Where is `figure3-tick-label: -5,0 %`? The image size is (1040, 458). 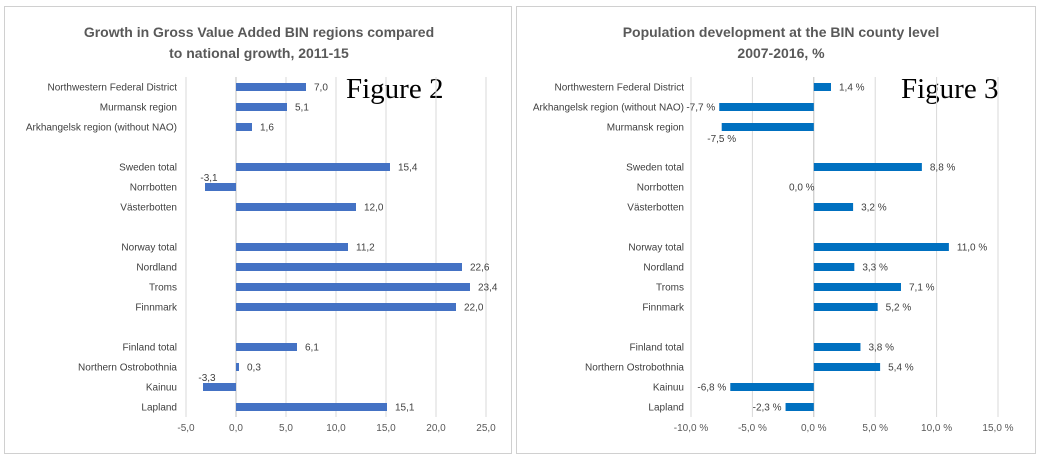
figure3-tick-label: -5,0 % is located at coordinates (752, 428).